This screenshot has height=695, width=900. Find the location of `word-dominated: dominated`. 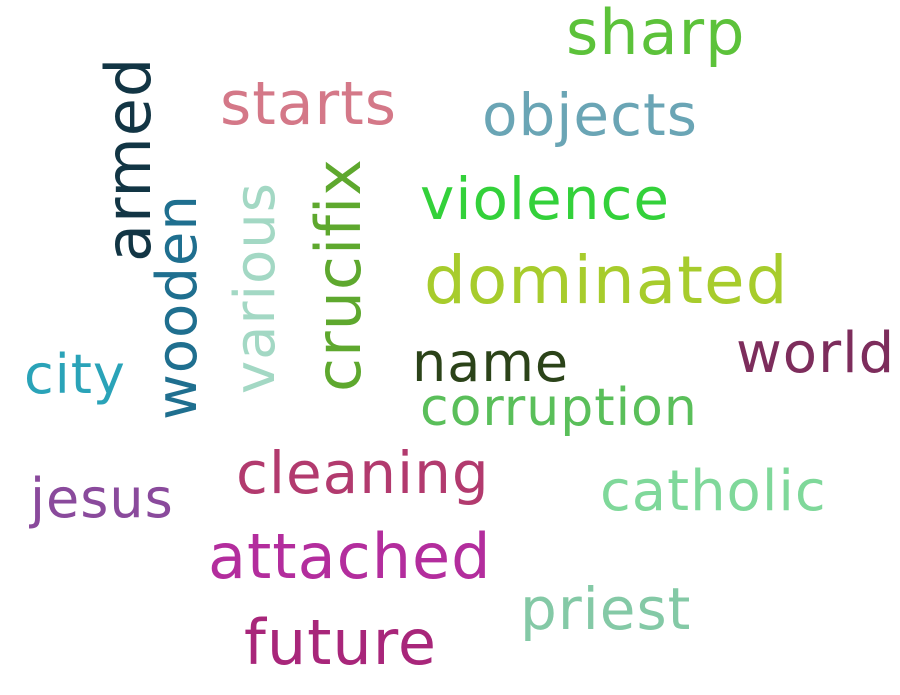

word-dominated: dominated is located at coordinates (606, 280).